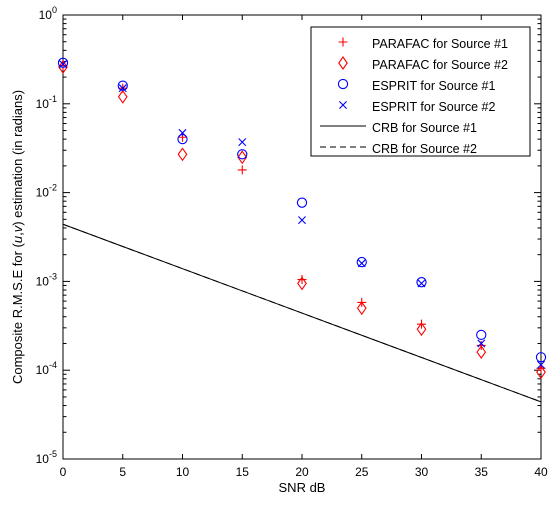  I want to click on y-tick-label: 10⁻⁴, so click(46, 368).